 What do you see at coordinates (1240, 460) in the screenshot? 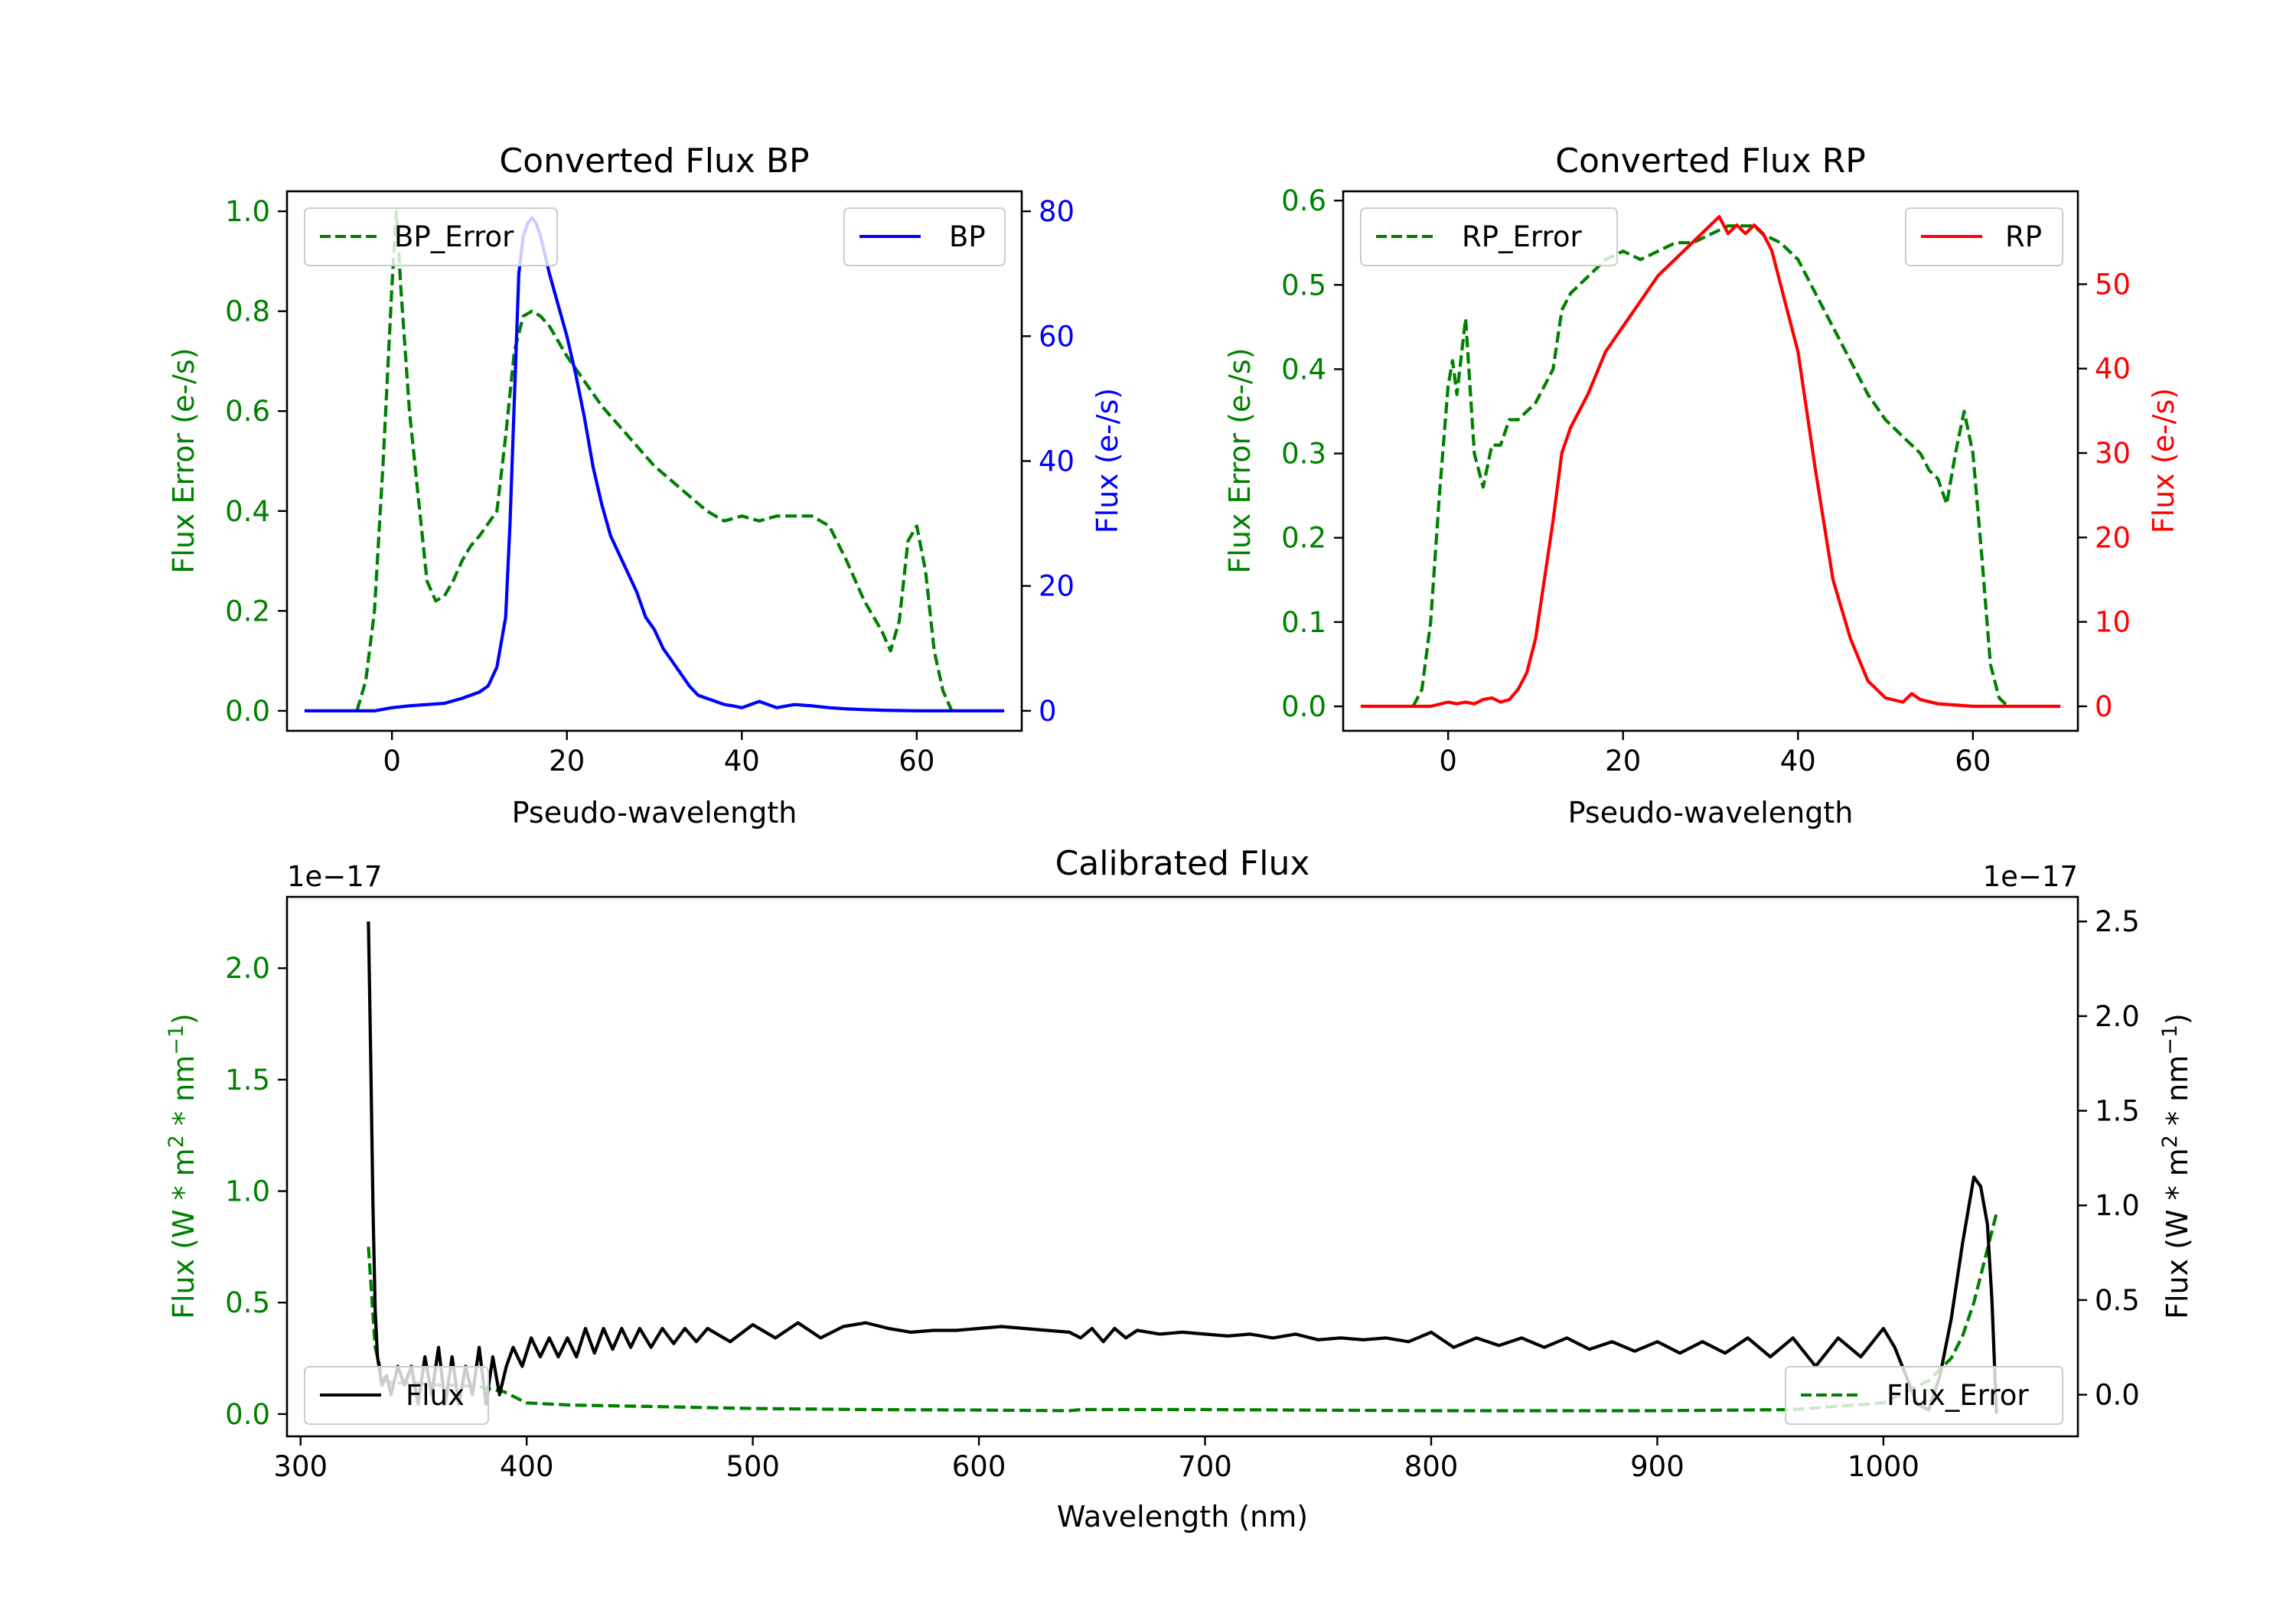
I see `rp-left-axis-label: Flux Error (e-/s)` at bounding box center [1240, 460].